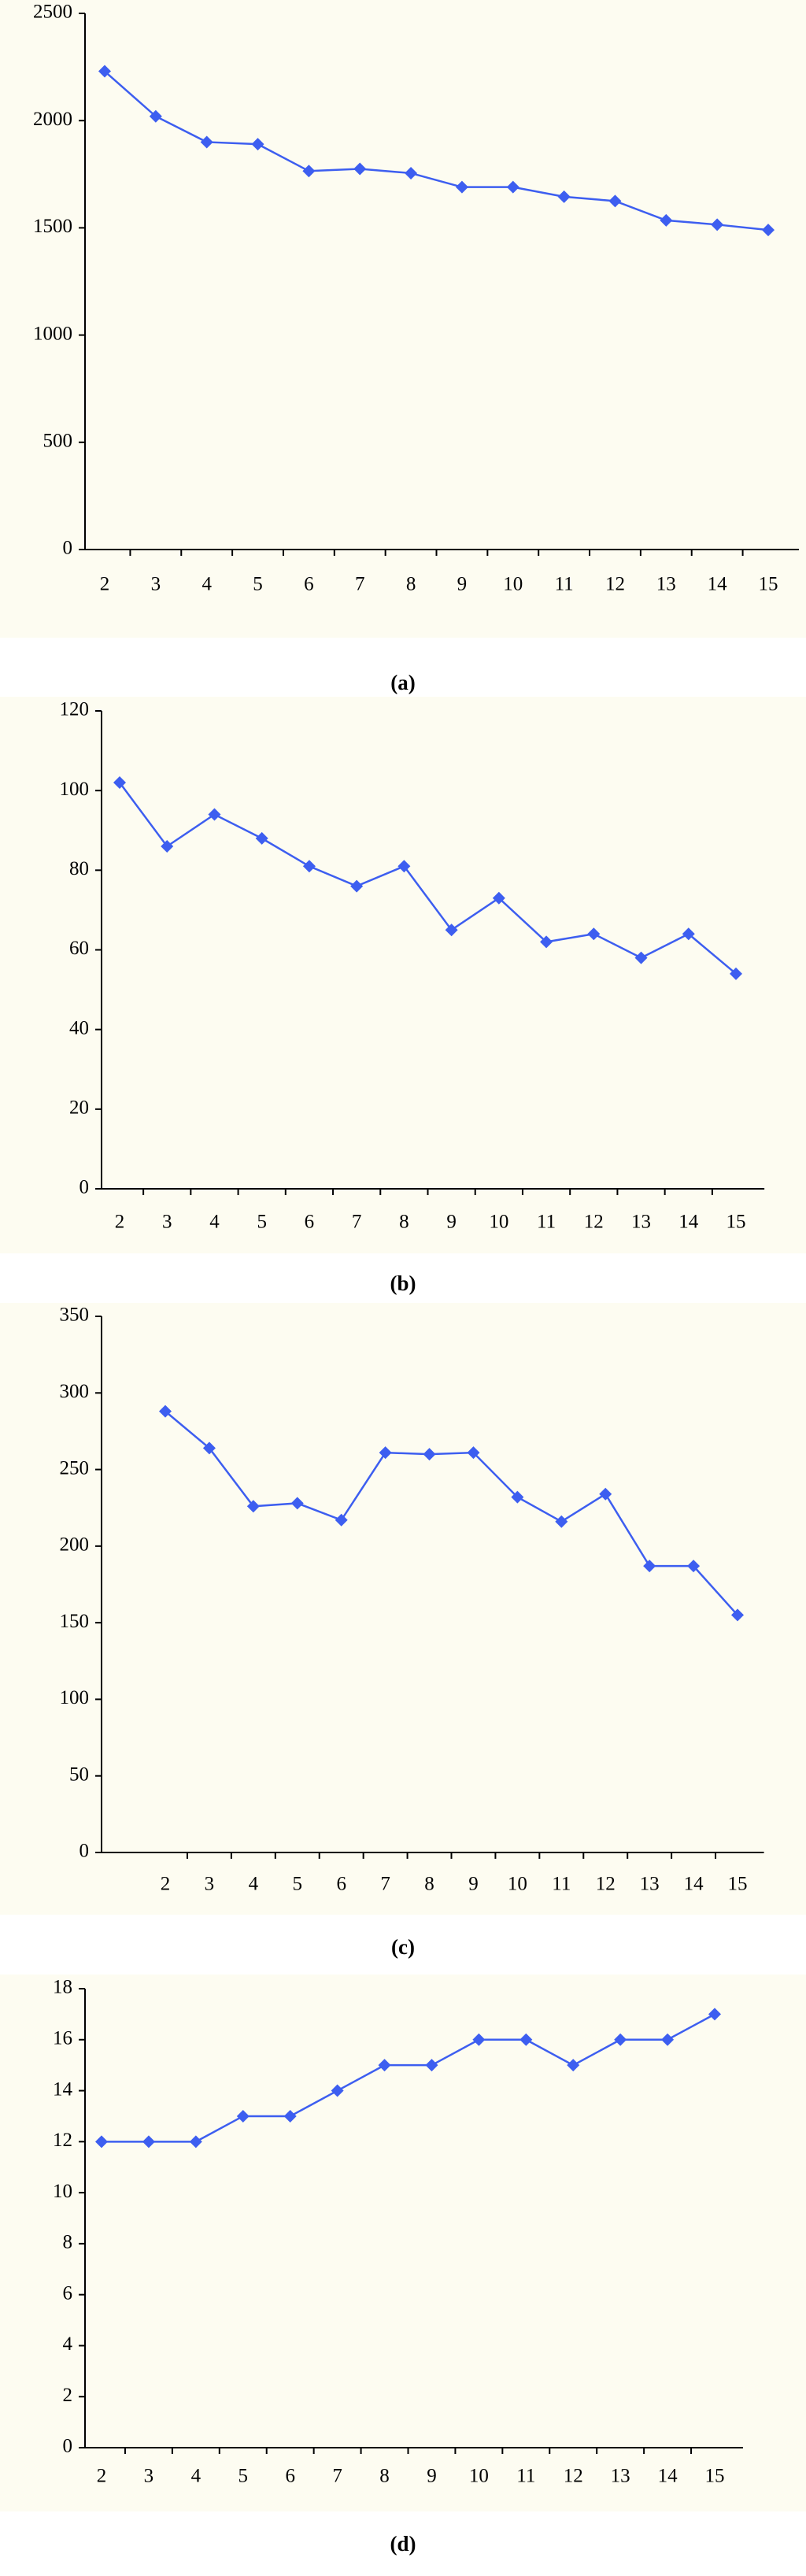  Describe the element at coordinates (62, 2038) in the screenshot. I see `y-tick-label: 16` at that location.